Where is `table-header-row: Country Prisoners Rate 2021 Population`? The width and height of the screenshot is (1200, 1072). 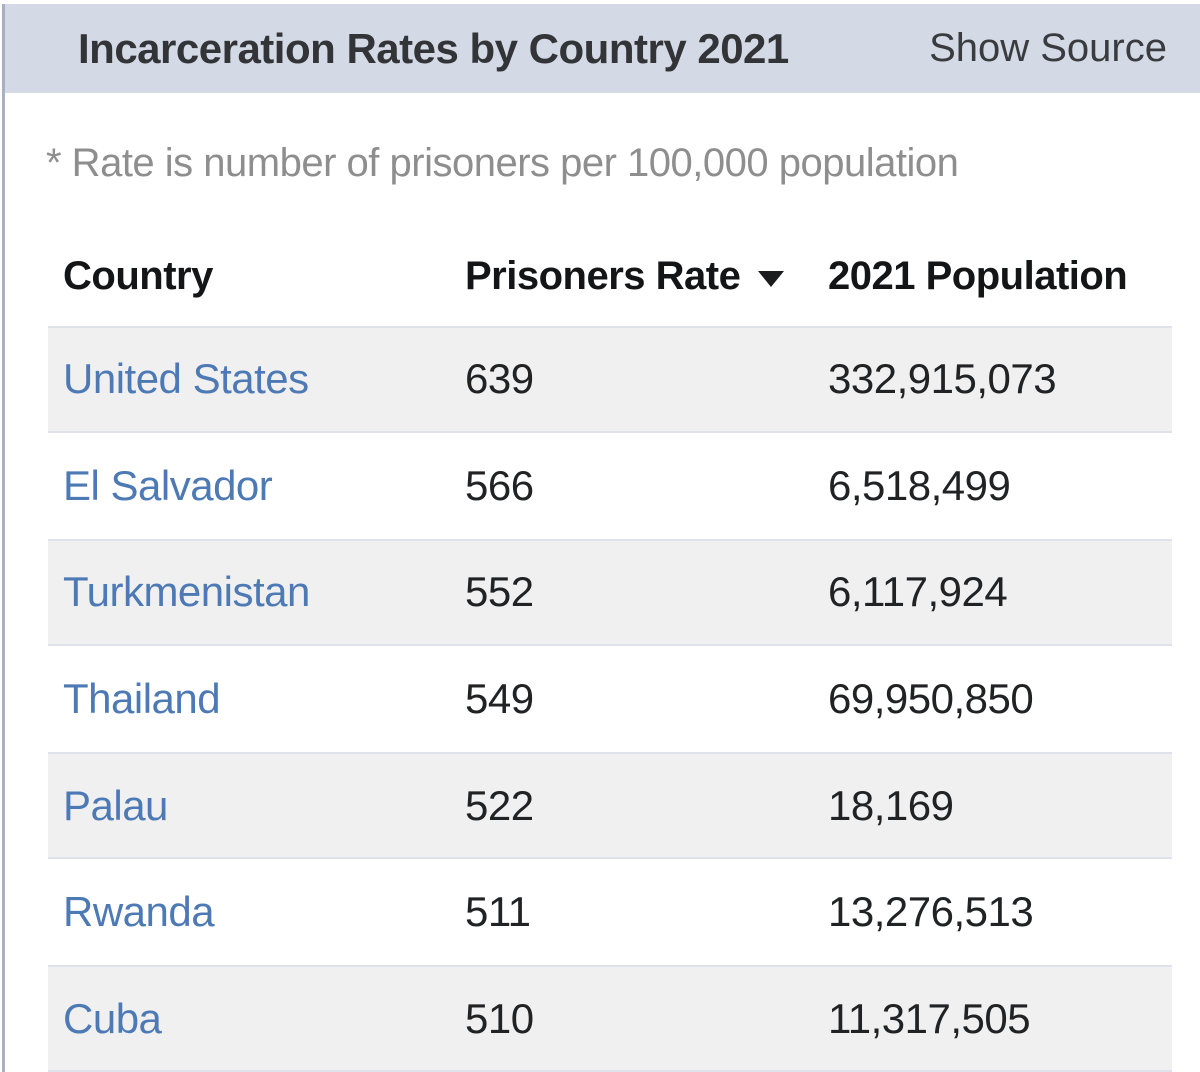
table-header-row: Country Prisoners Rate 2021 Population is located at coordinates (610, 276).